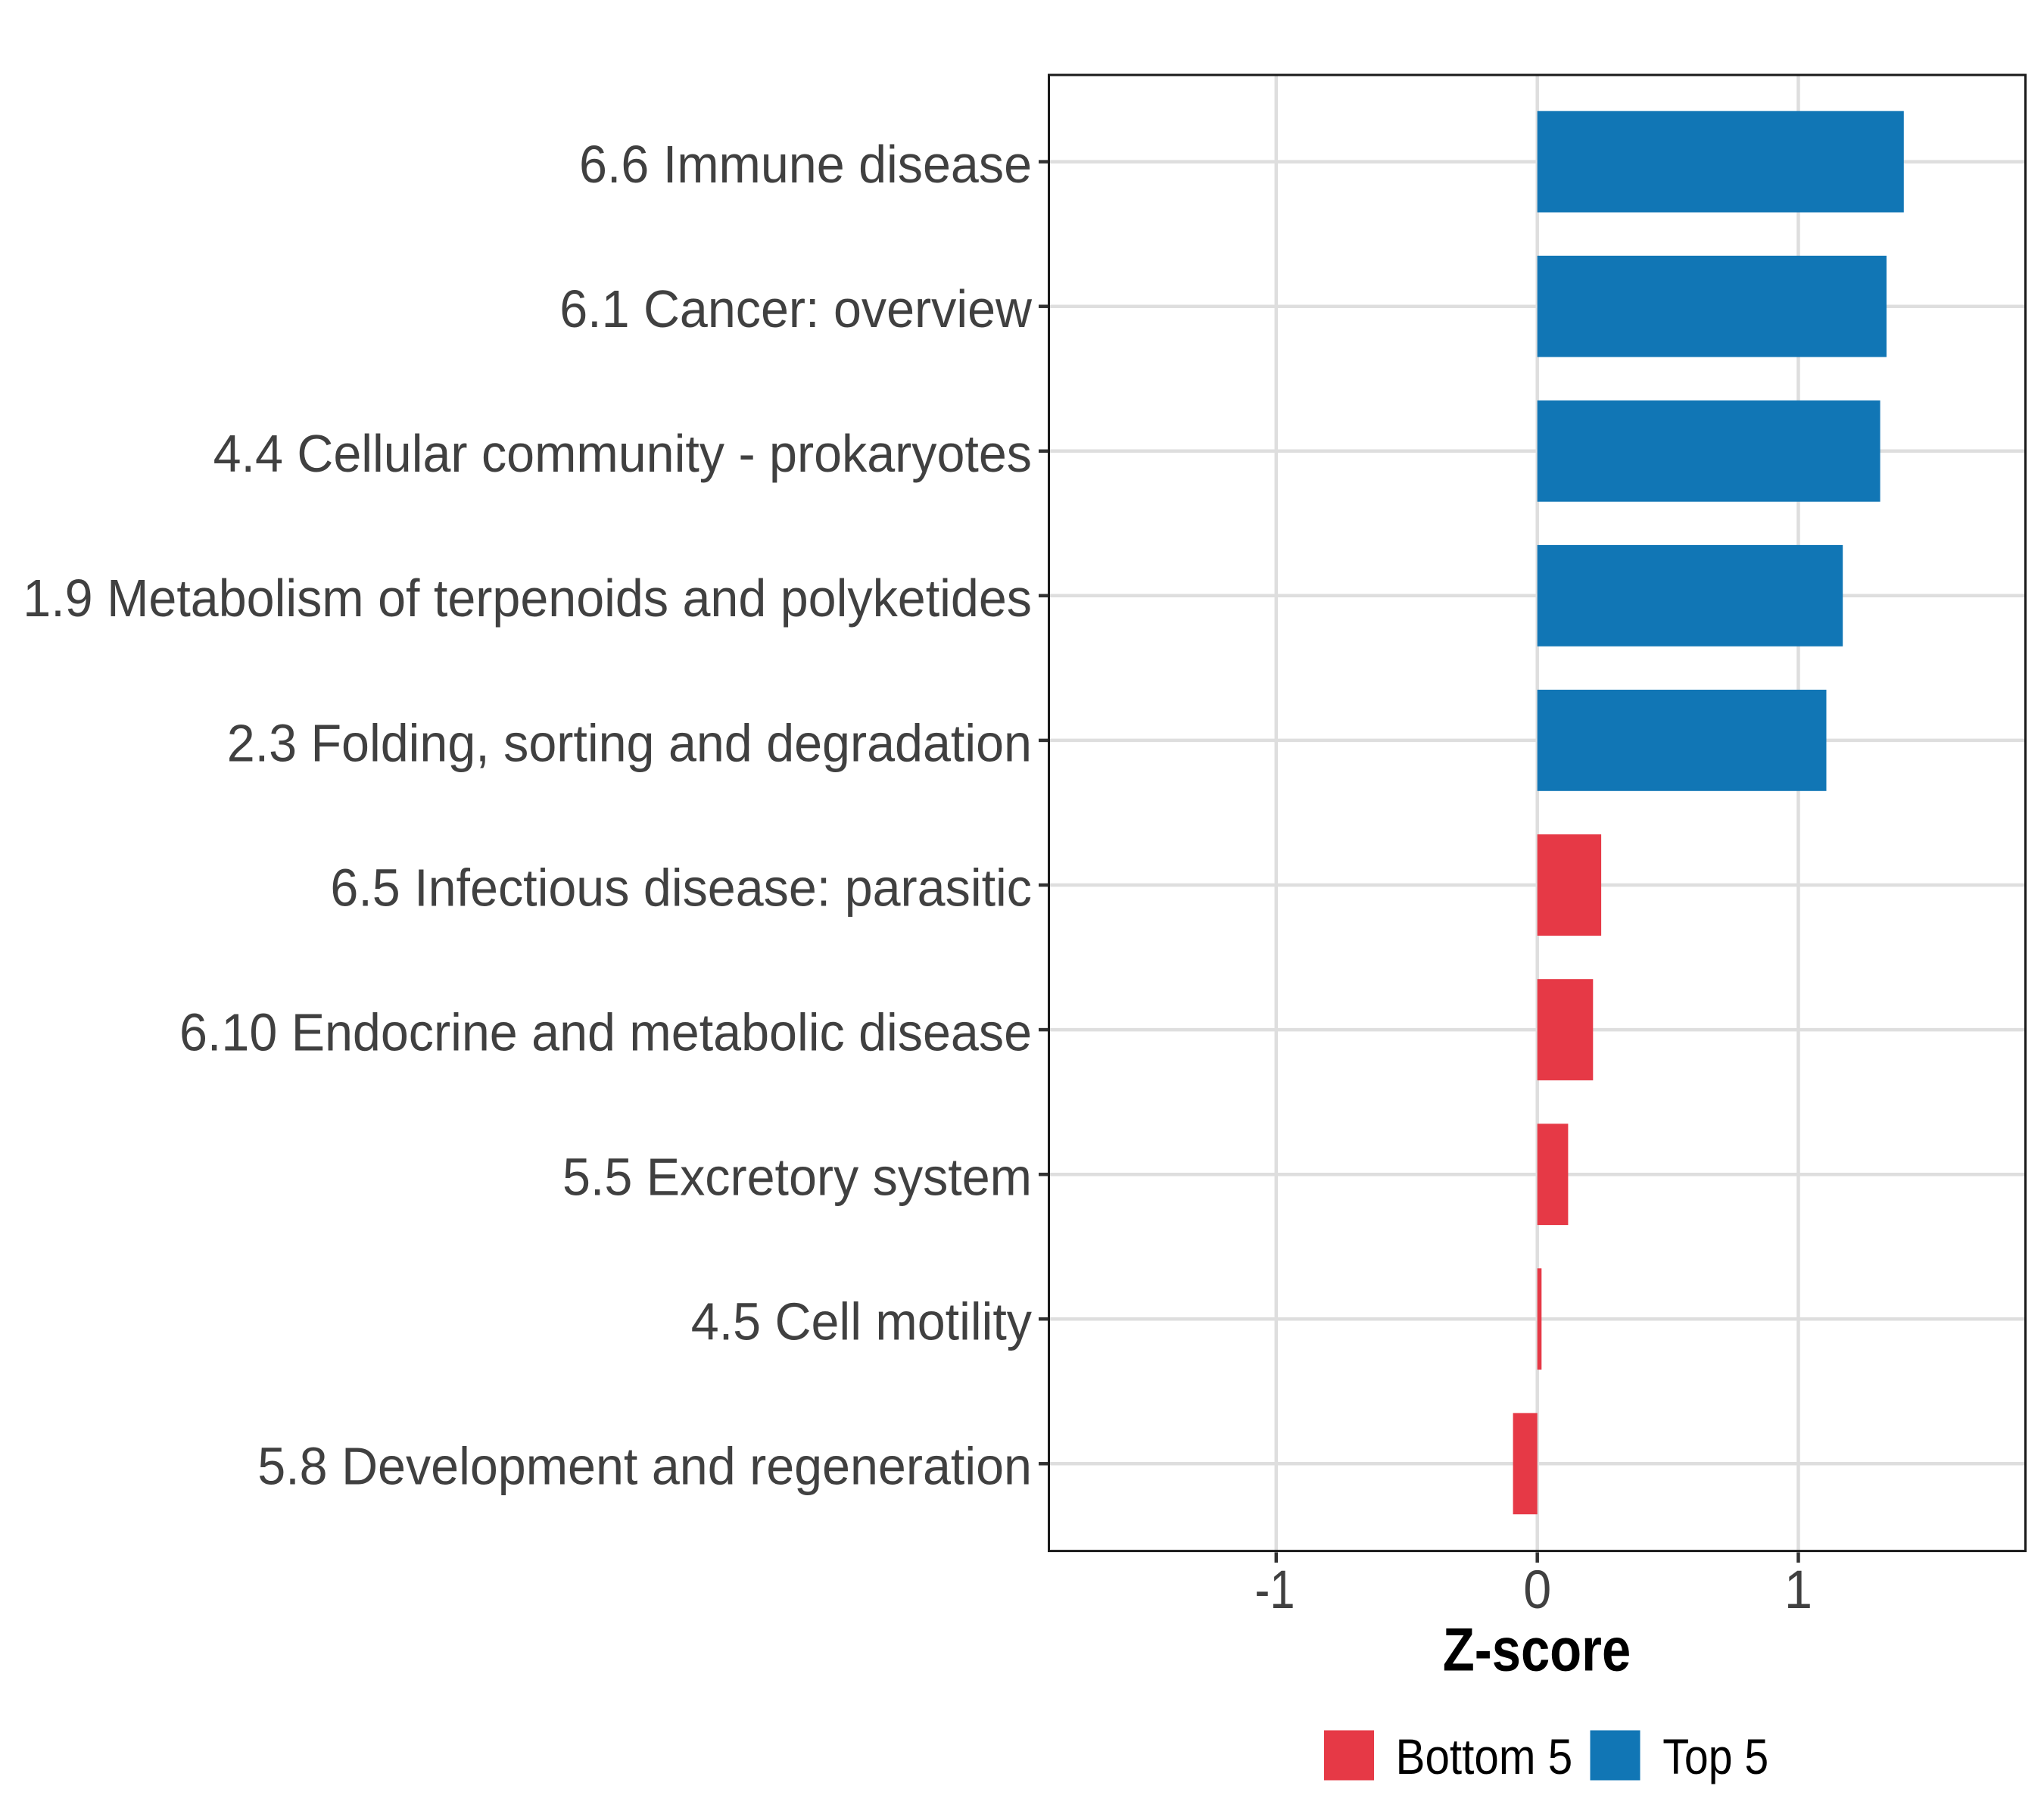 This screenshot has width=2044, height=1817. What do you see at coordinates (1537, 1650) in the screenshot?
I see `svg-text: Z-score` at bounding box center [1537, 1650].